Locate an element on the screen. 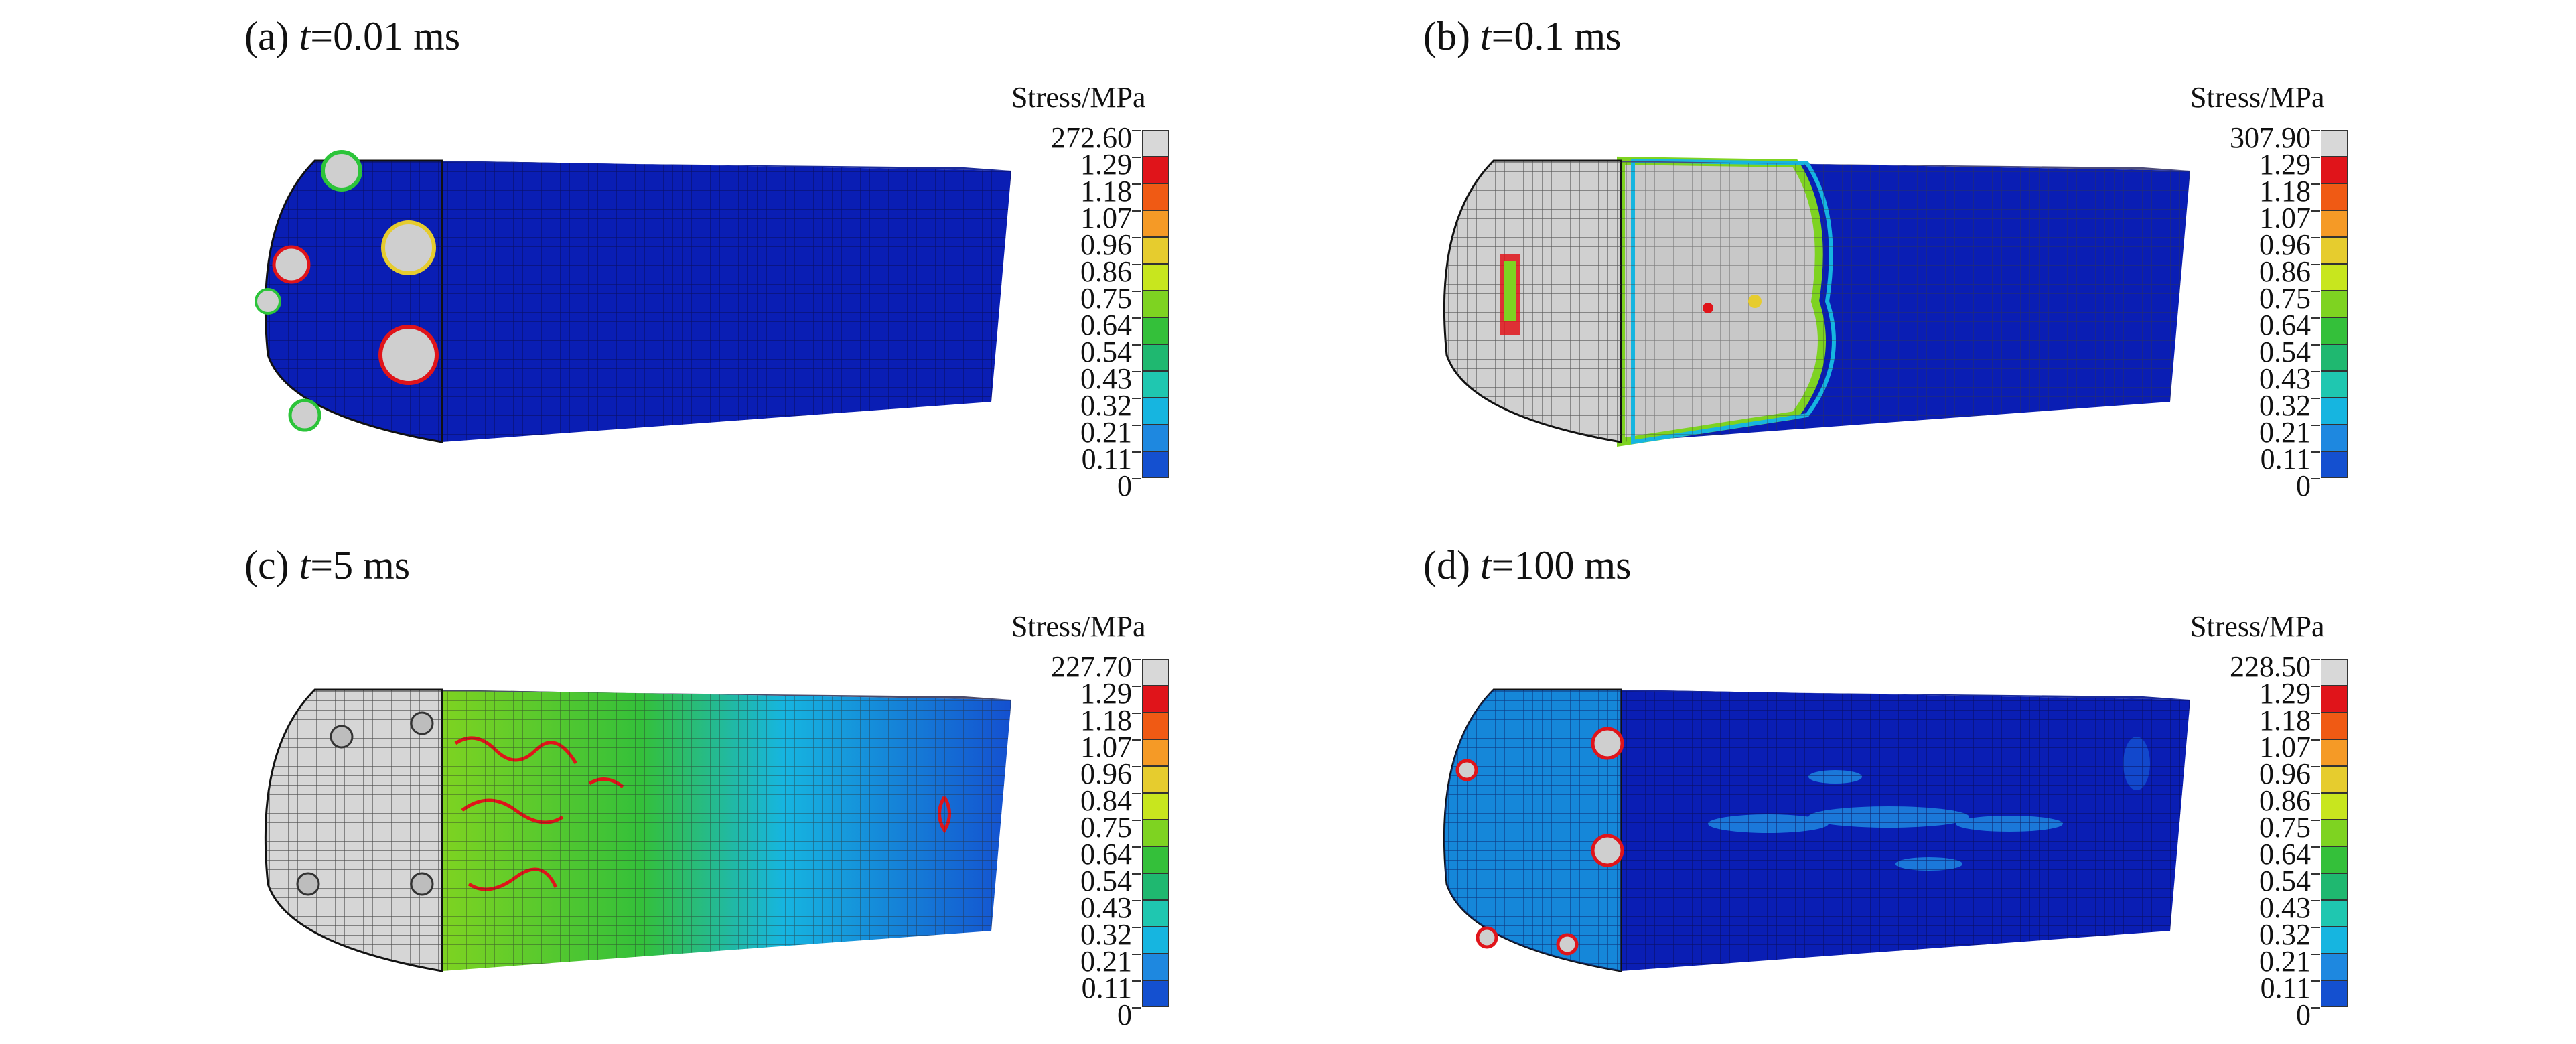  panel-title: (c) t=5 ms is located at coordinates (327, 565).